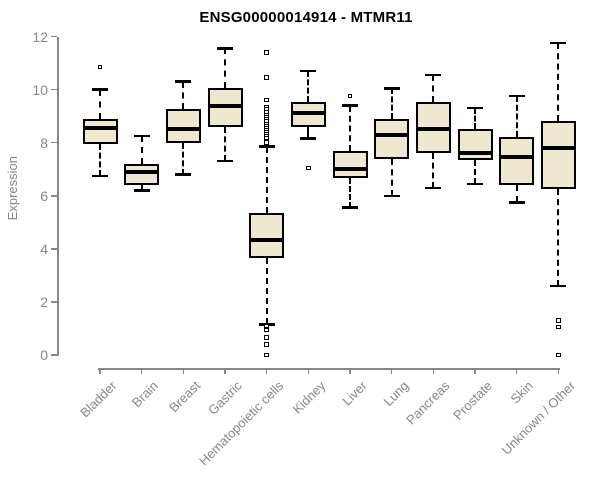  Describe the element at coordinates (308, 132) in the screenshot. I see `whisker-lower-kidney` at that location.